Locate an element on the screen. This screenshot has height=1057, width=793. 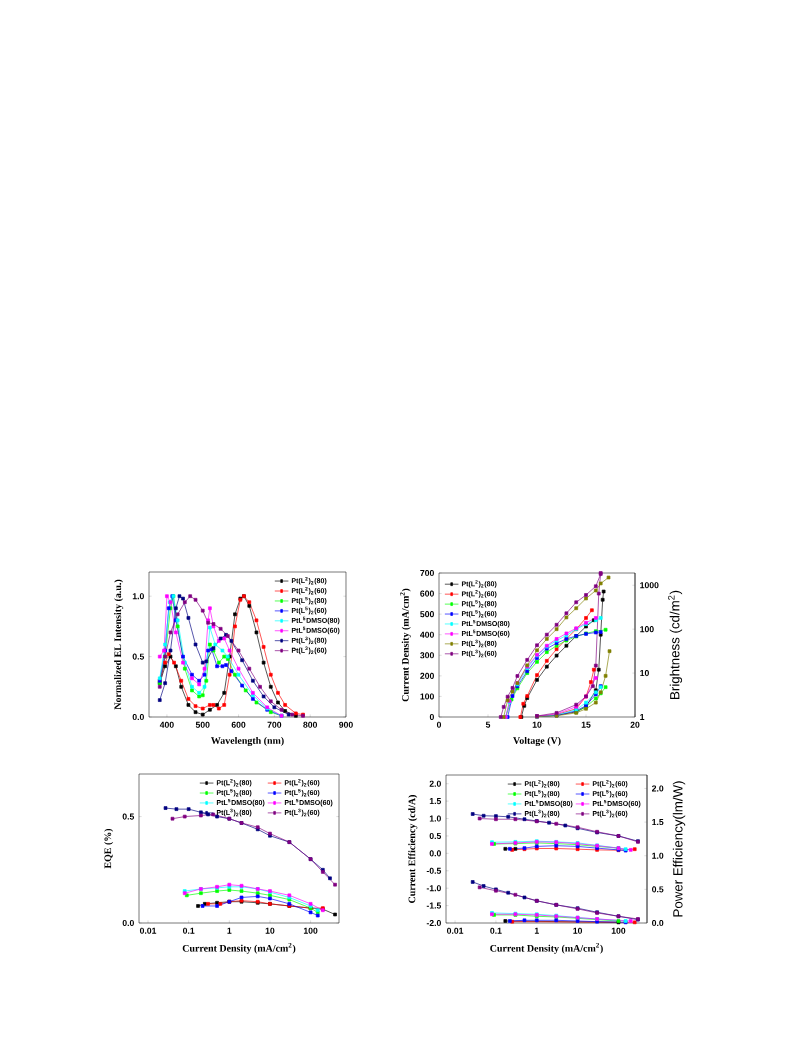
x-tick-label: 700 is located at coordinates (274, 724).